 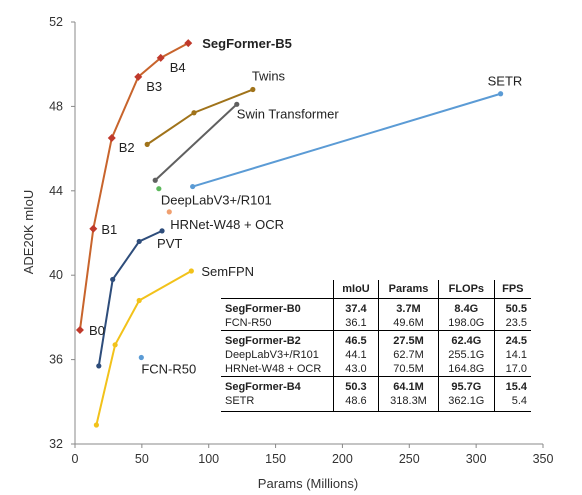 What do you see at coordinates (248, 323) in the screenshot?
I see `table-cell-model: FCN-R50` at bounding box center [248, 323].